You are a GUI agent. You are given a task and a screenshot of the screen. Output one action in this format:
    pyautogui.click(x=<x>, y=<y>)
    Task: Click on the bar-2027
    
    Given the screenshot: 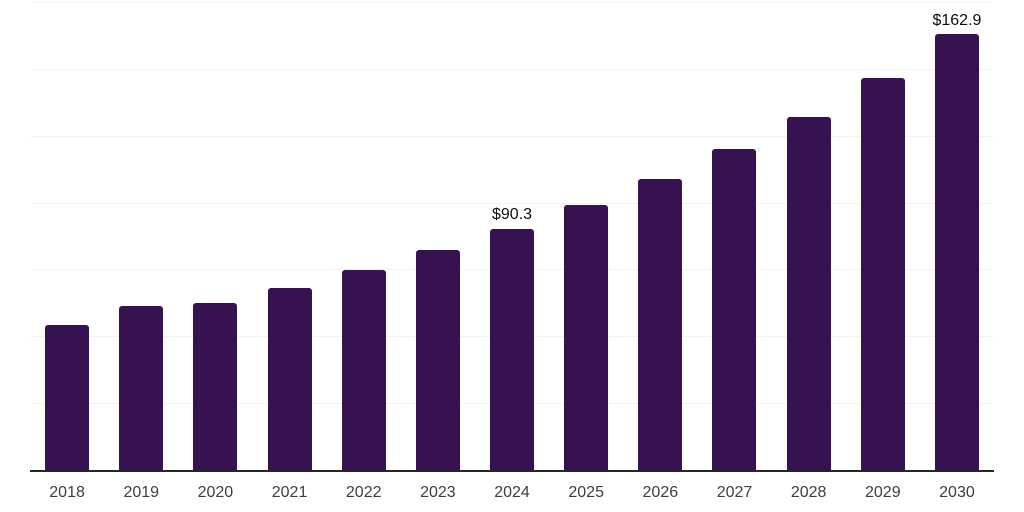 What is the action you would take?
    pyautogui.click(x=734, y=309)
    